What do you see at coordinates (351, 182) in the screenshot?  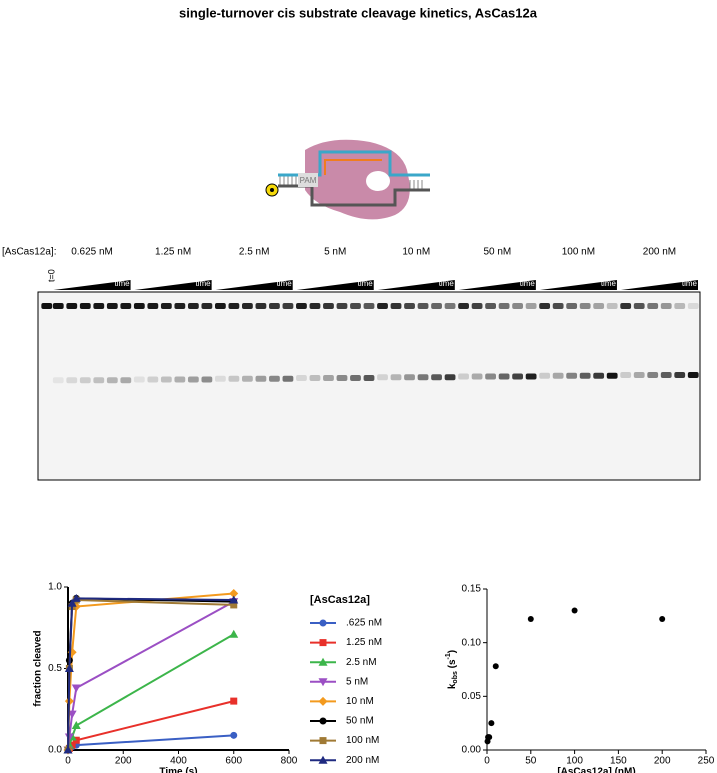 I see `dna-rungs` at bounding box center [351, 182].